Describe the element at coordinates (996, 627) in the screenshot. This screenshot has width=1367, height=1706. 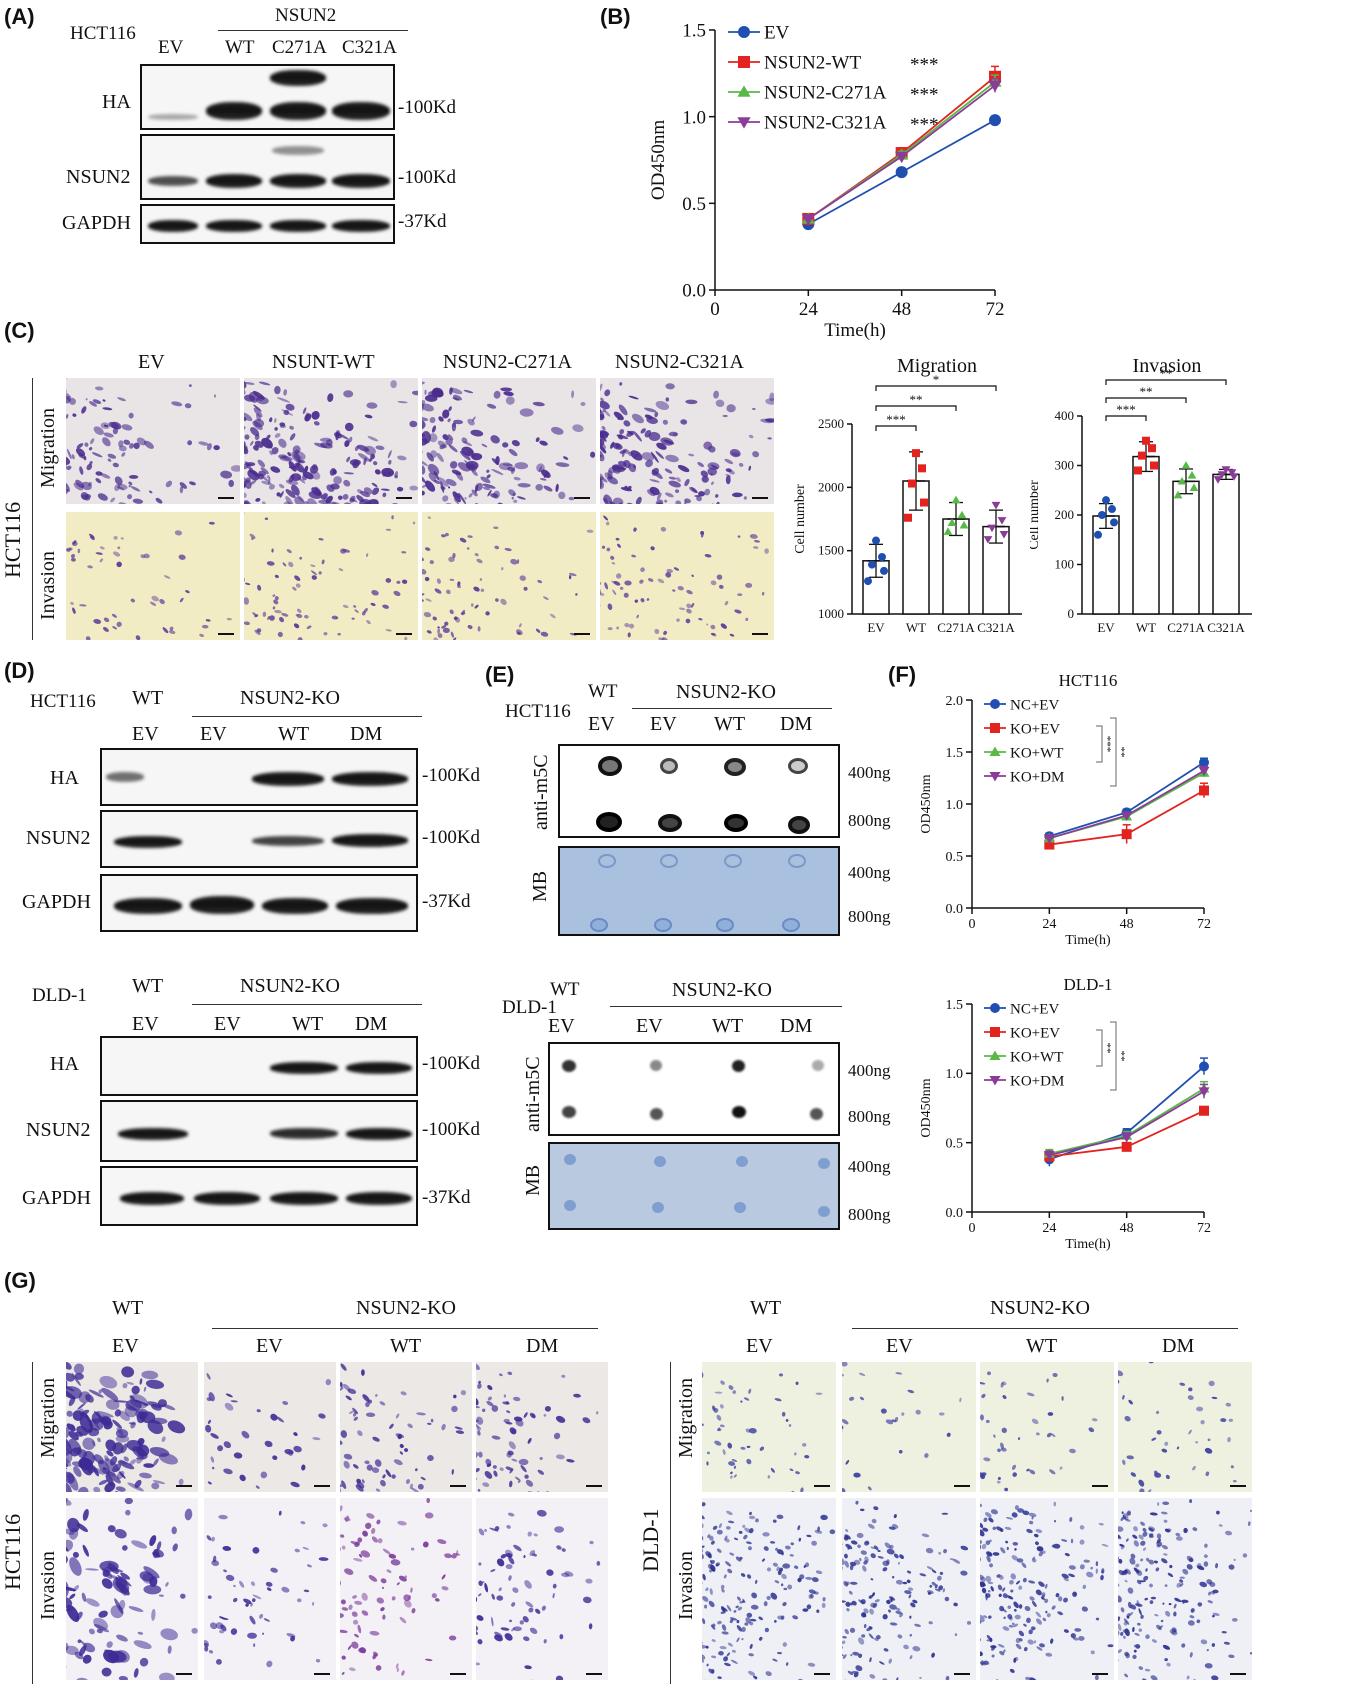
I see `x-tick-label: C321A` at that location.